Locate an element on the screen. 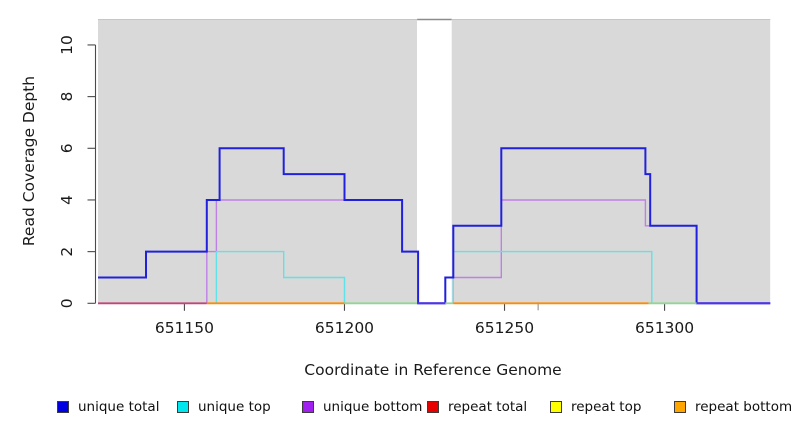 The width and height of the screenshot is (792, 432). y-tick-label: 10 is located at coordinates (67, 45).